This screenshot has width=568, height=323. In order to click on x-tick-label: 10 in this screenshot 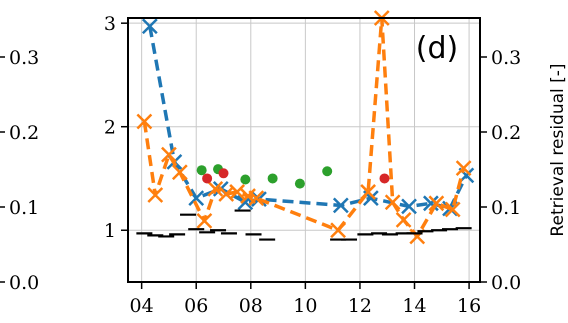, I will do `click(305, 306)`.